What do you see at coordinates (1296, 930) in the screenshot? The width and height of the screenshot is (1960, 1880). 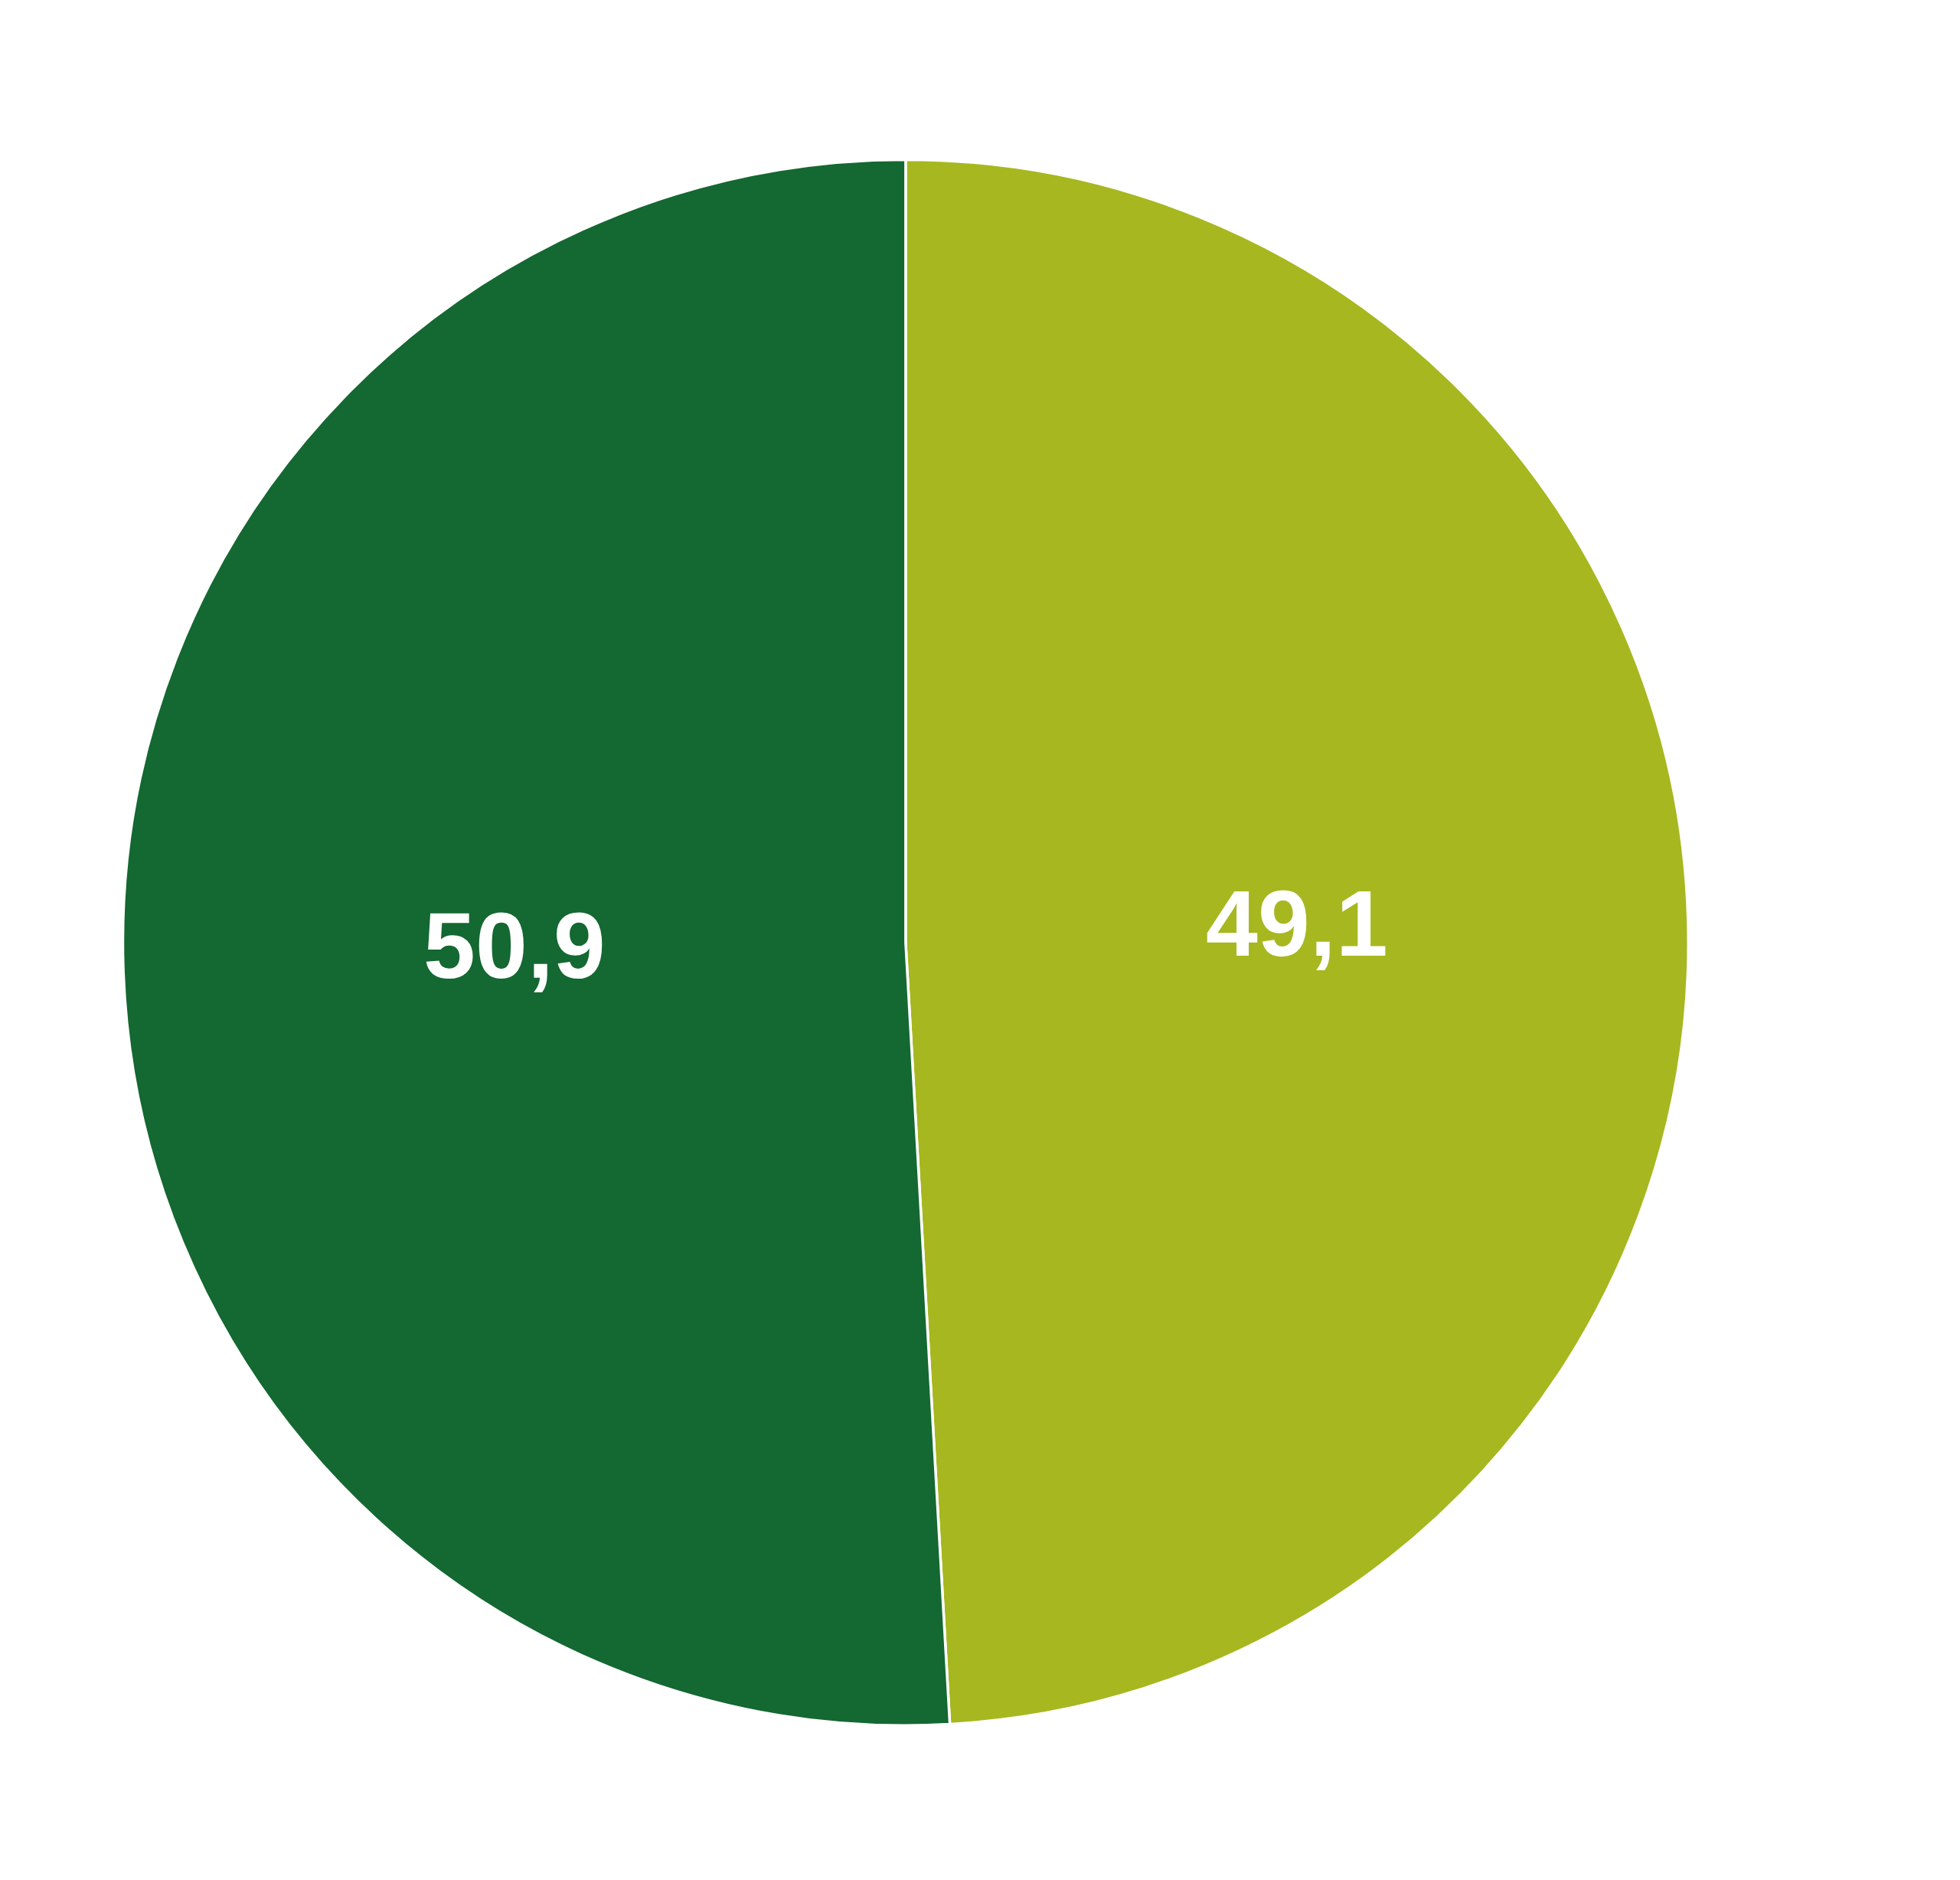 I see `data-label: 49,1` at bounding box center [1296, 930].